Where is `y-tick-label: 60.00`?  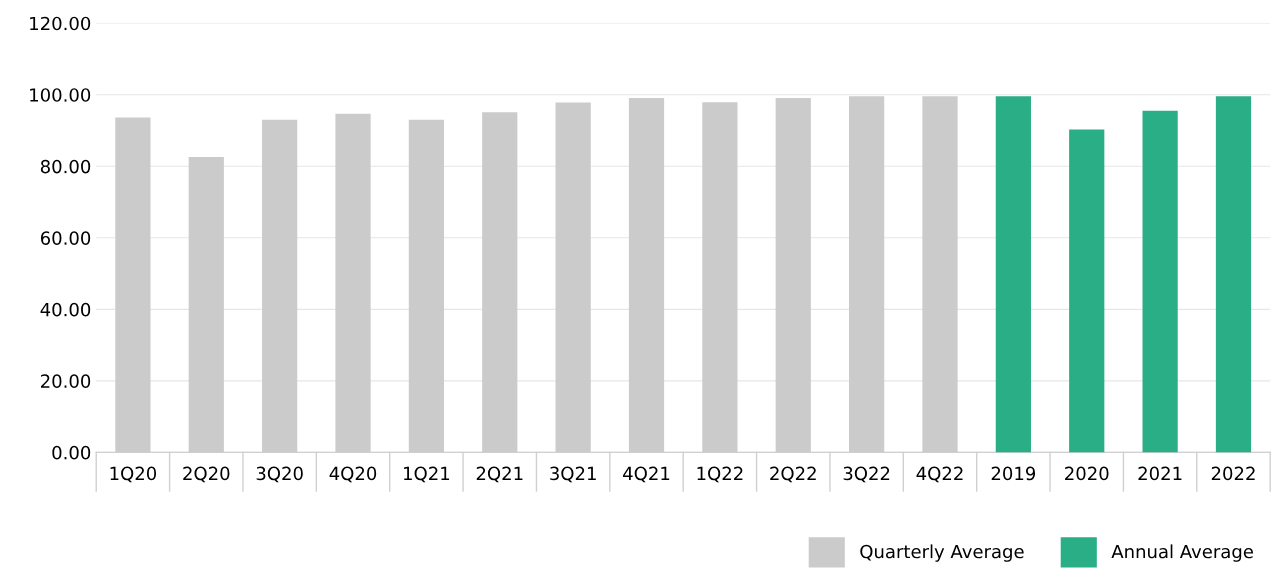 y-tick-label: 60.00 is located at coordinates (65, 238).